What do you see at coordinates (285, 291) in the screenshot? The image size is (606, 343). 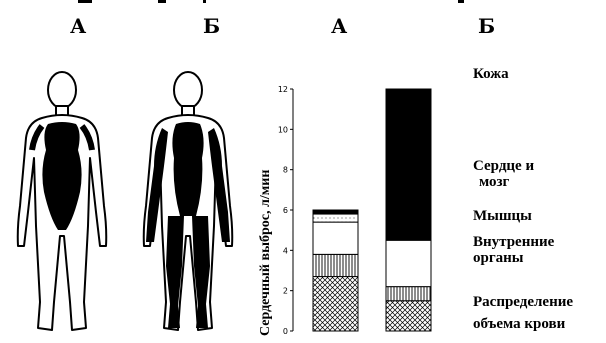 I see `y-tick-label: 2` at bounding box center [285, 291].